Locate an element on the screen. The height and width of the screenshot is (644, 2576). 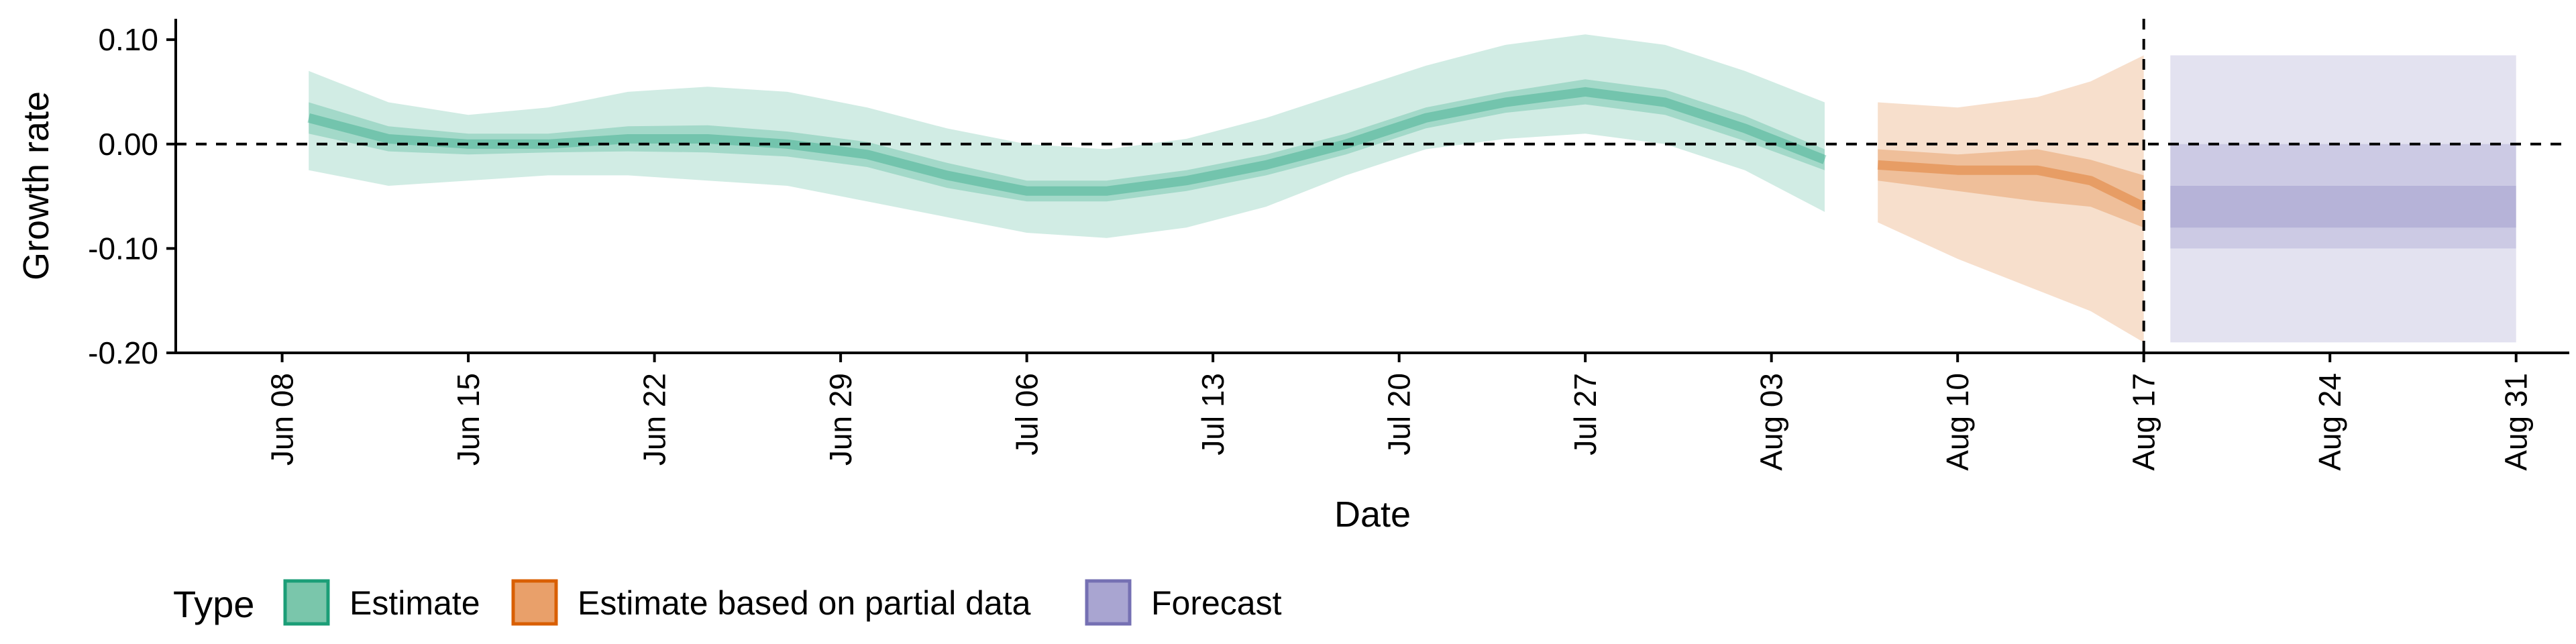
x-axis-title: Date is located at coordinates (1372, 514).